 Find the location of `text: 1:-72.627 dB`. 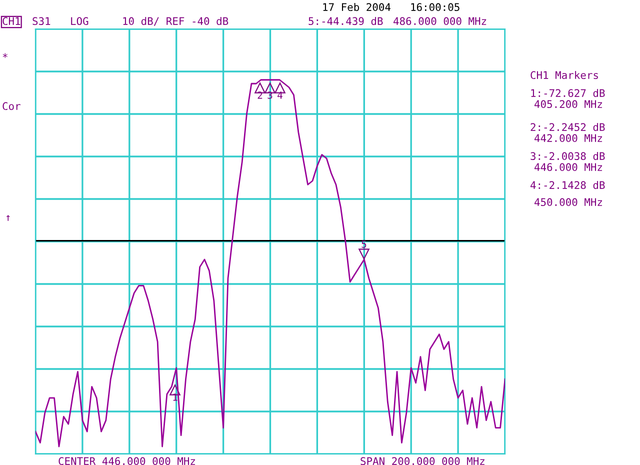

text: 1:-72.627 dB is located at coordinates (568, 93).